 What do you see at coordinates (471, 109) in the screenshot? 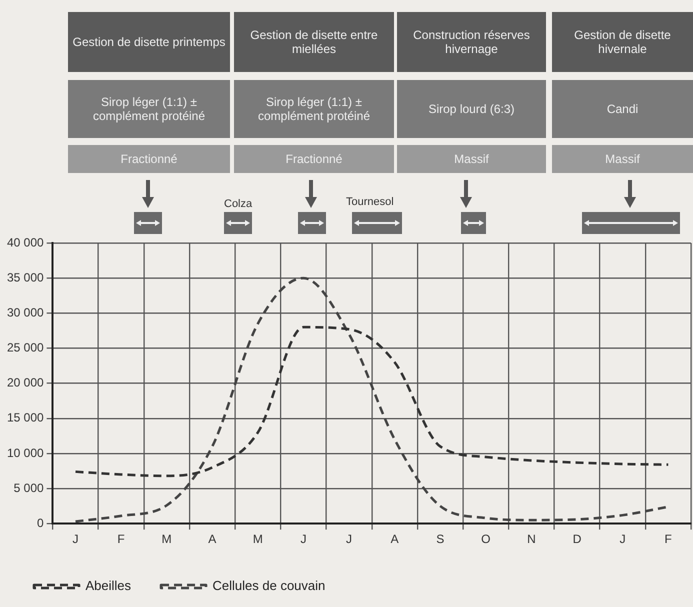
I see `text: Sirop lourd (6:3)` at bounding box center [471, 109].